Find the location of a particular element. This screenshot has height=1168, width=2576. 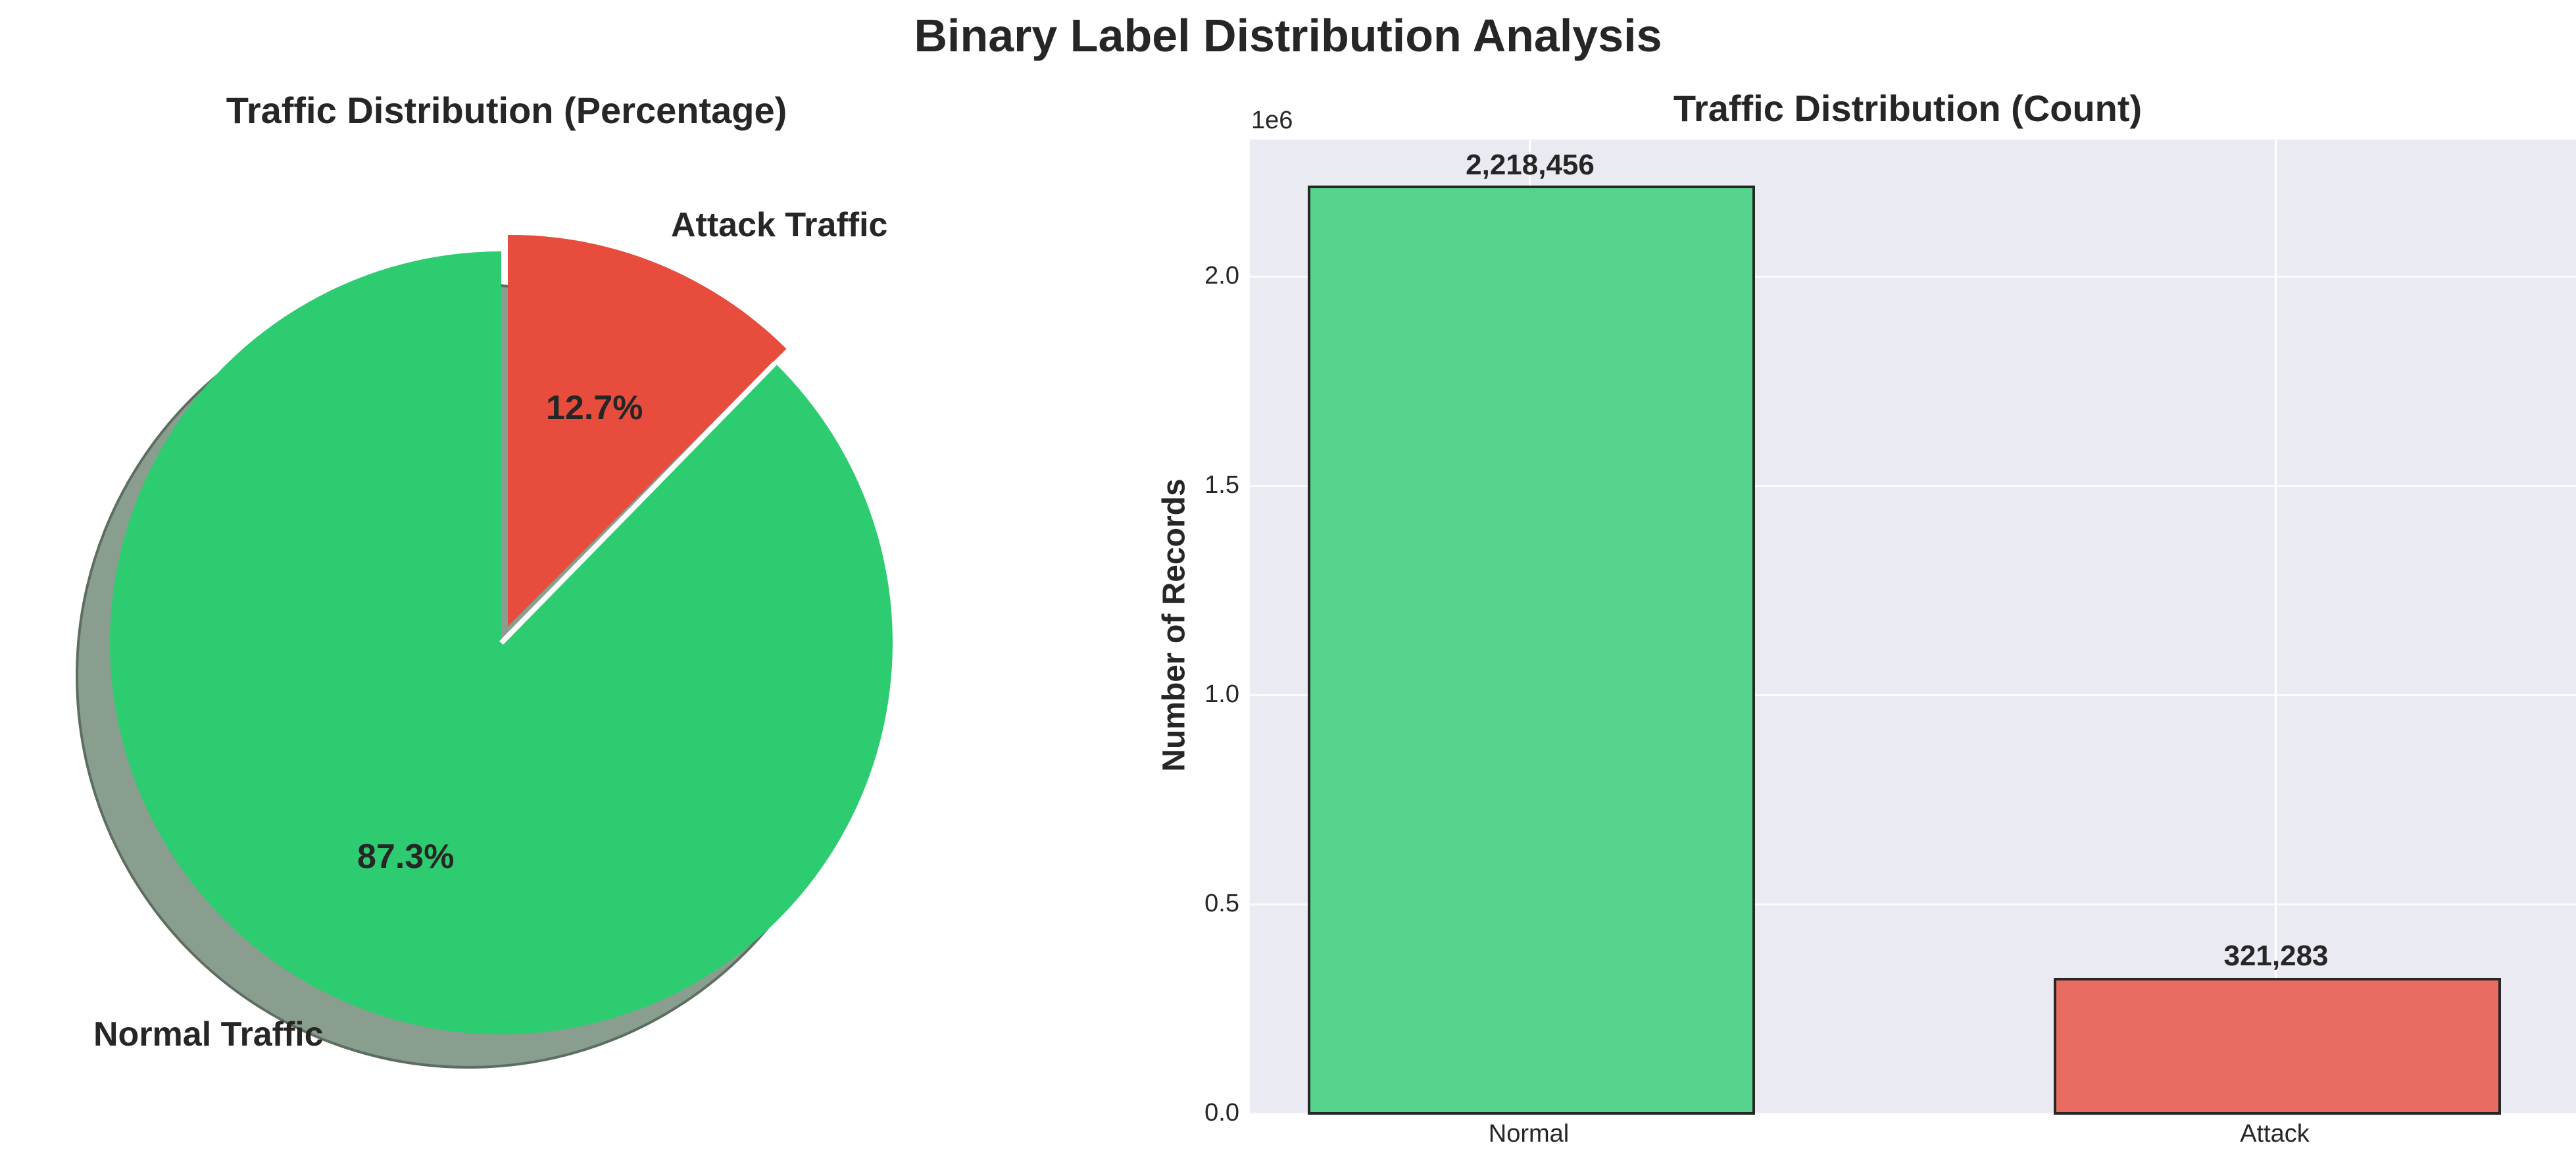

y-tick-2: 1.0 is located at coordinates (1221, 694).